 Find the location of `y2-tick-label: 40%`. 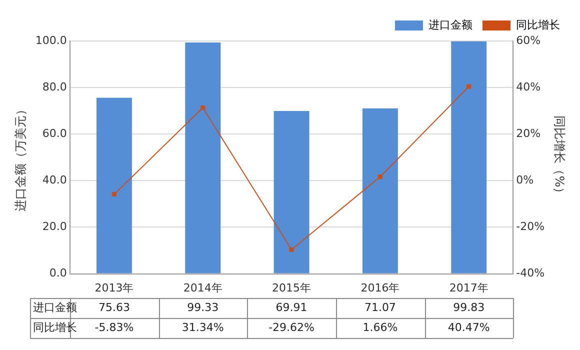

y2-tick-label: 40% is located at coordinates (528, 87).